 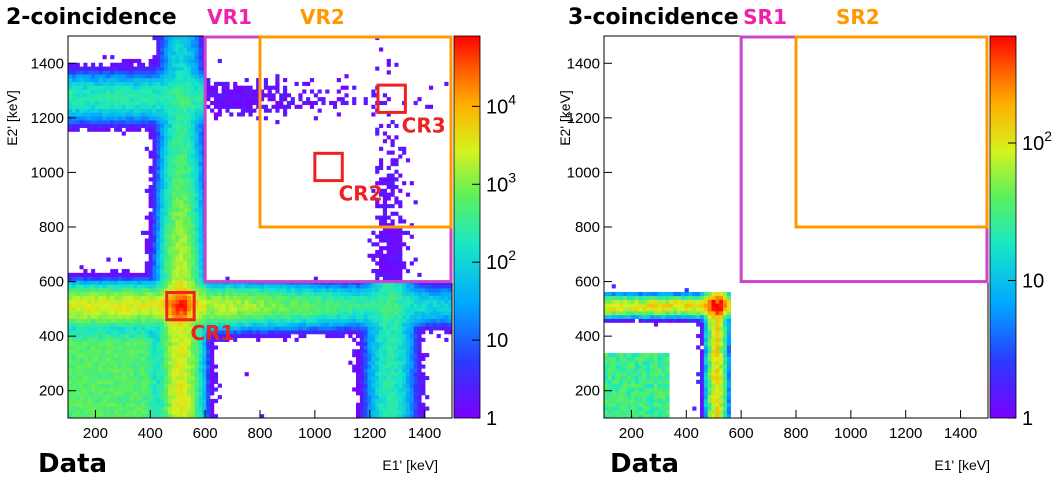 I want to click on region-box, so click(x=391, y=98).